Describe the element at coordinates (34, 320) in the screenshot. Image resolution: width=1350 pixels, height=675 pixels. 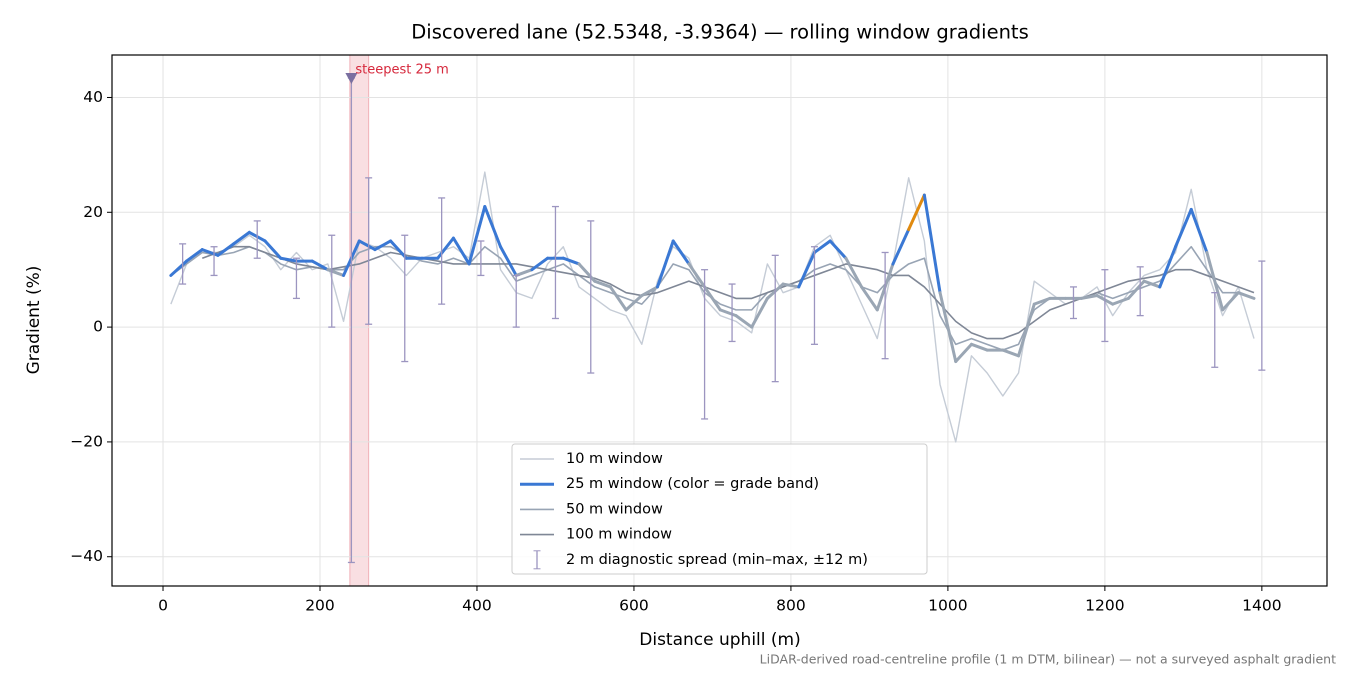
I see `y-axis-label: Gradient (%)` at that location.